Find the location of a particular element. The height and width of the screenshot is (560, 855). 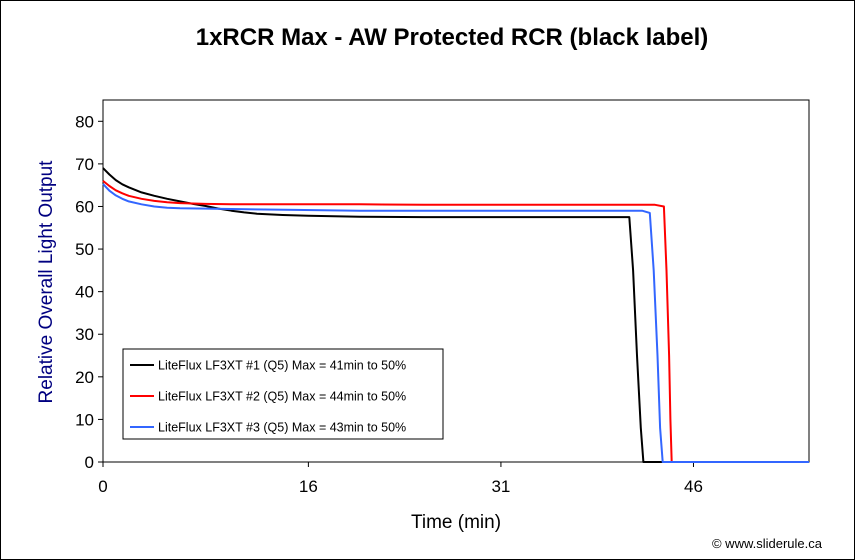

y-tick-label: 80 is located at coordinates (84, 121).